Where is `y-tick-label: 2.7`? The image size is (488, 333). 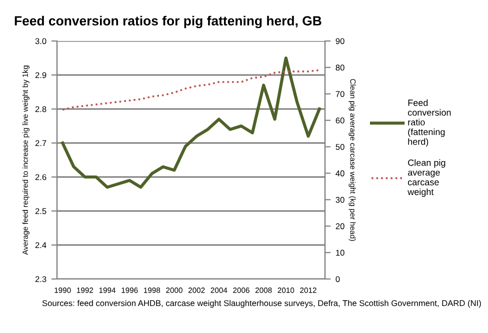 y-tick-label: 2.7 is located at coordinates (40, 143).